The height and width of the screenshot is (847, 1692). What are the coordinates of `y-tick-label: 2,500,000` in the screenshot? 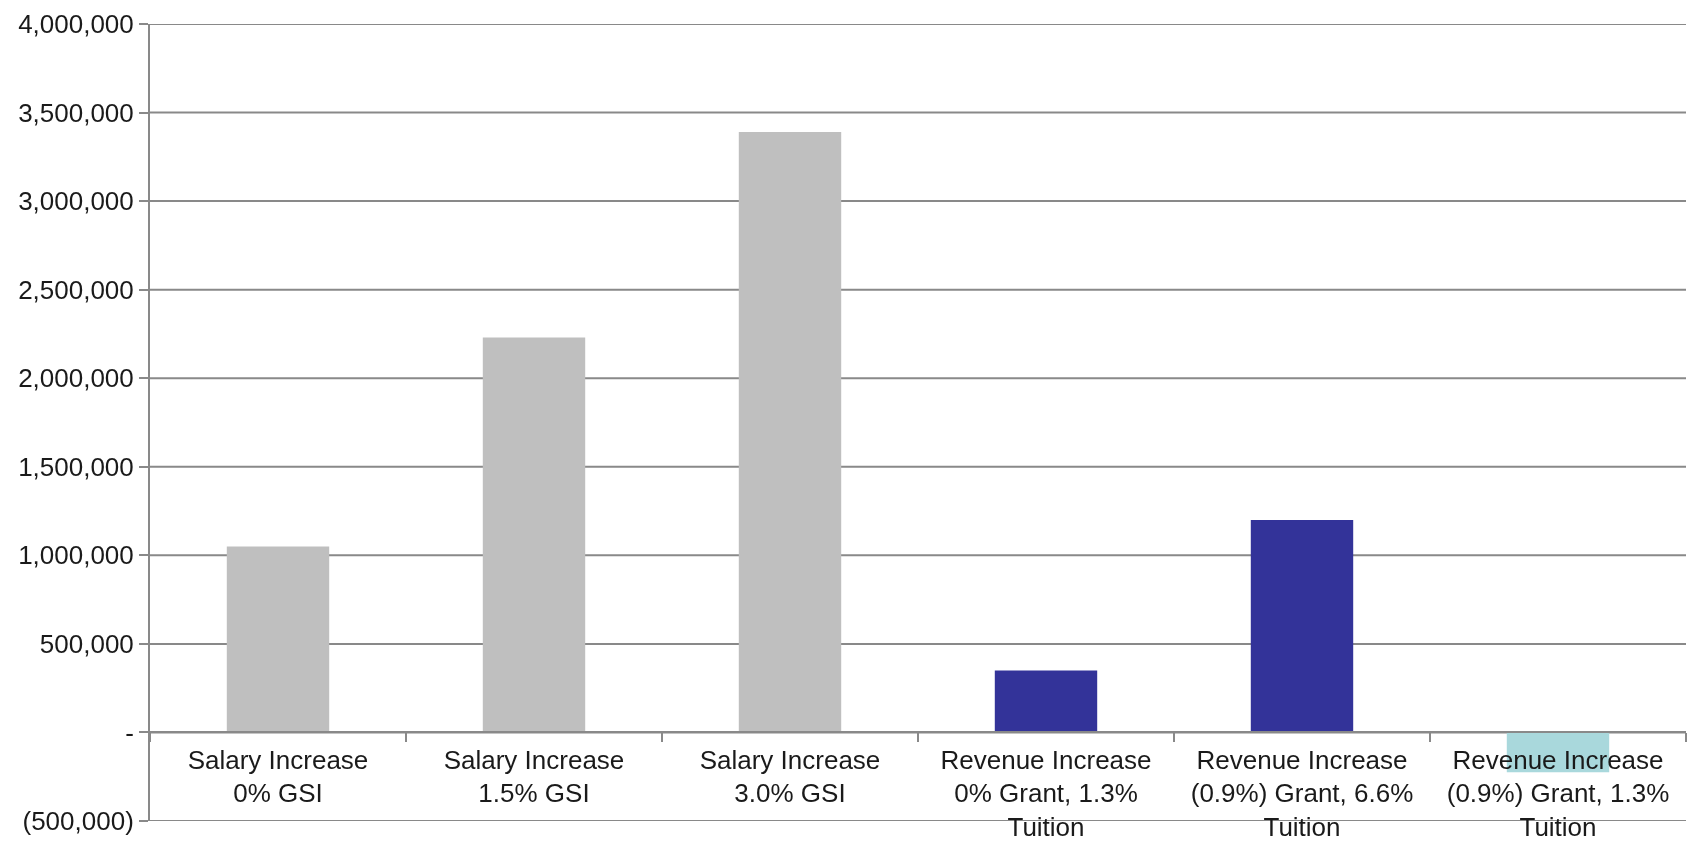 It's located at (76, 289).